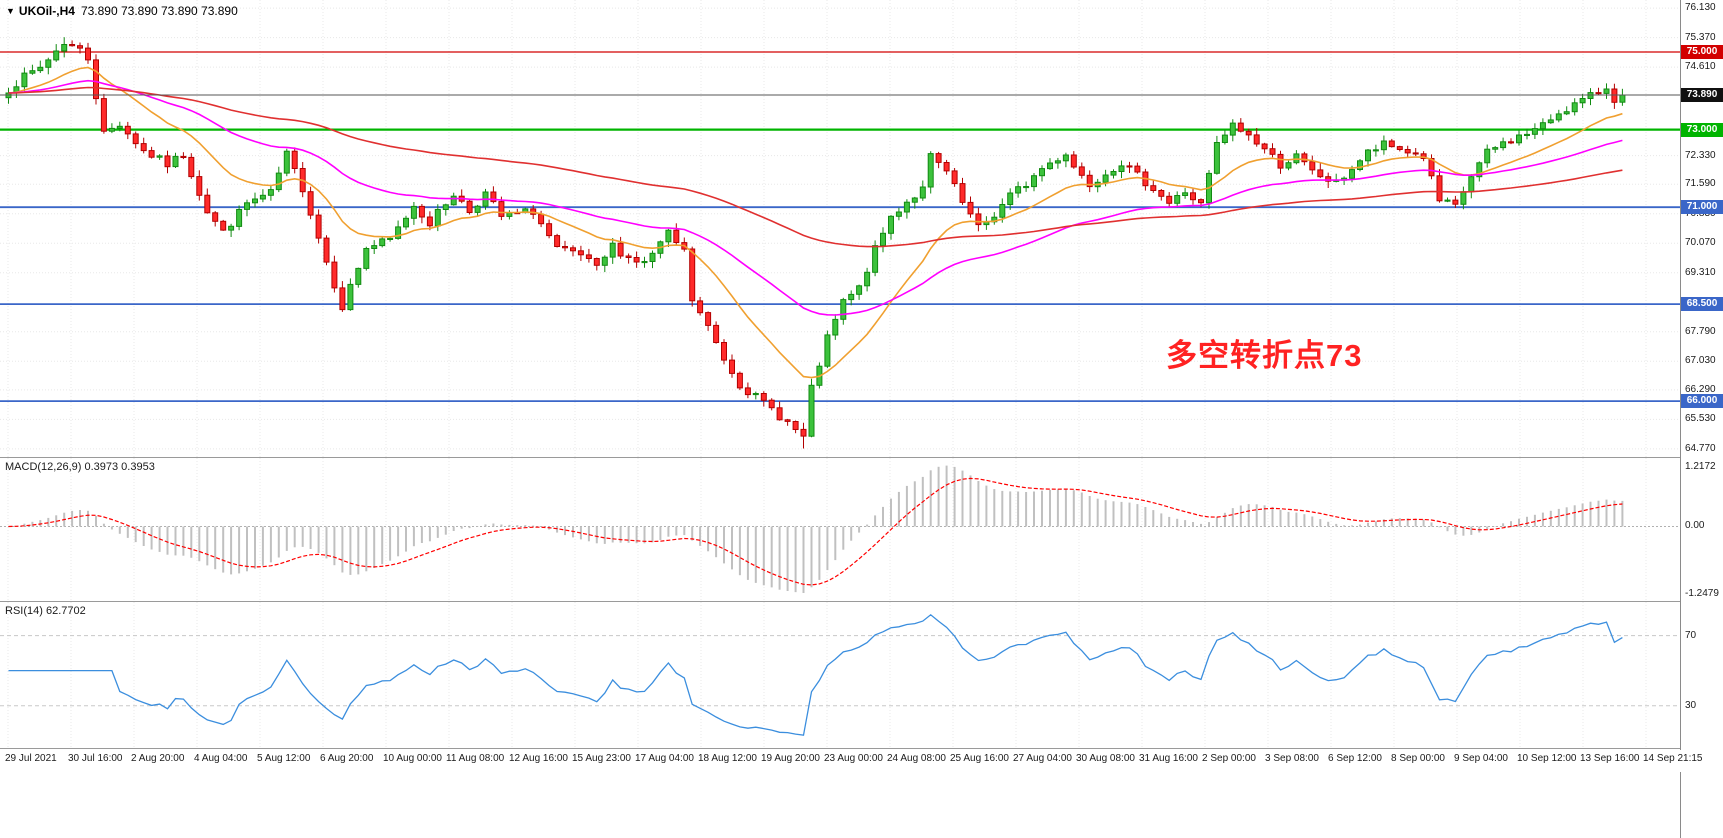 This screenshot has height=838, width=1723. Describe the element at coordinates (95, 758) in the screenshot. I see `time-axis-label: 30 Jul 16:00` at that location.